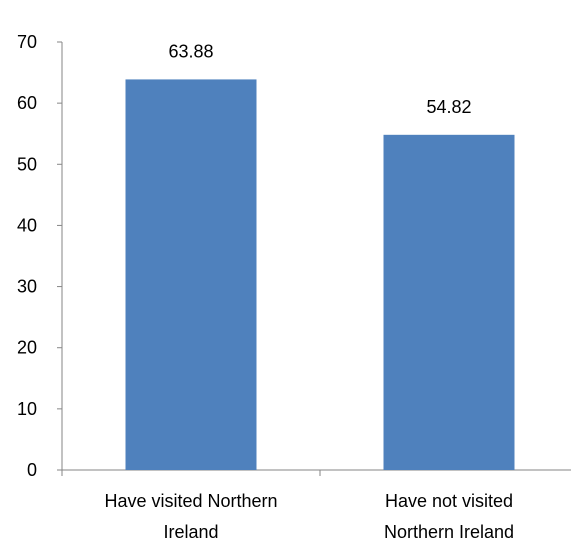 The height and width of the screenshot is (553, 571). I want to click on y-tick-label: 30, so click(27, 287).